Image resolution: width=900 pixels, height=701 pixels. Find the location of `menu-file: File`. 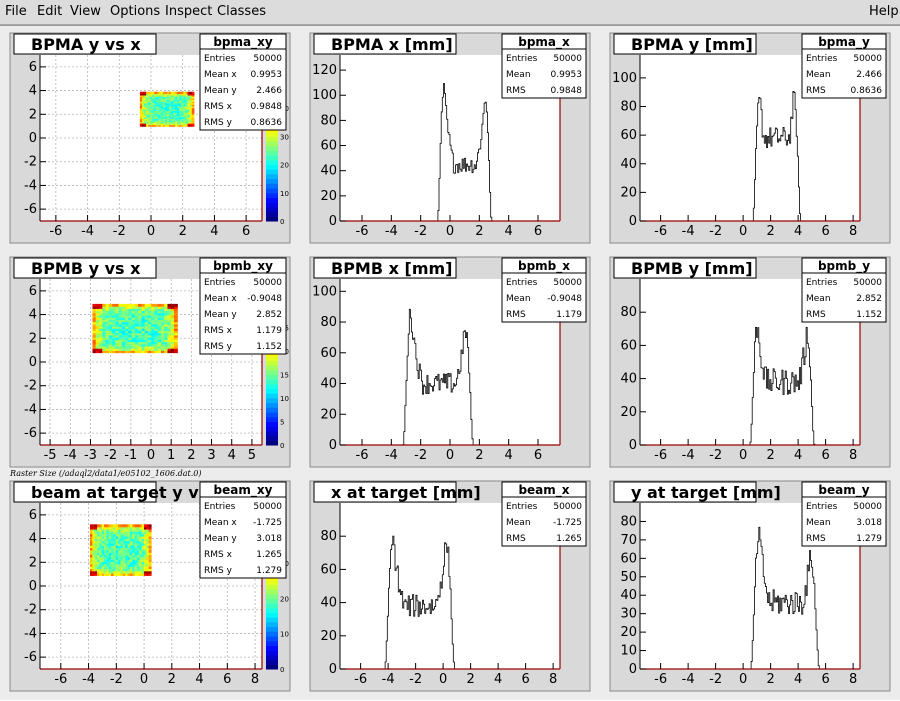

menu-file: File is located at coordinates (16, 11).